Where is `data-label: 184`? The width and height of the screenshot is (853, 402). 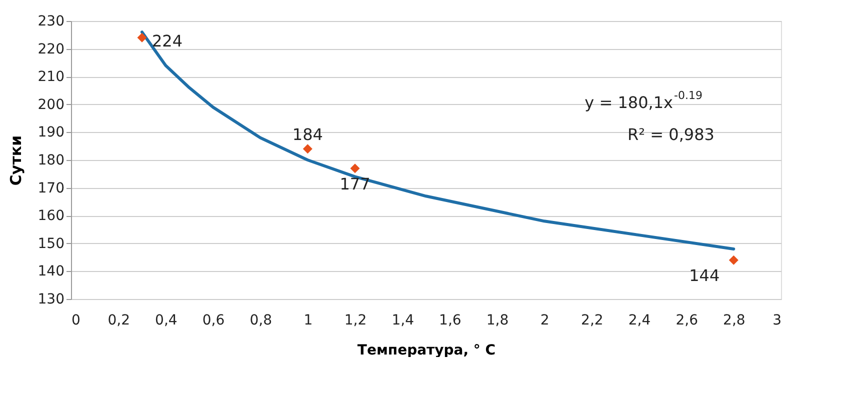
data-label: 184 is located at coordinates (307, 134).